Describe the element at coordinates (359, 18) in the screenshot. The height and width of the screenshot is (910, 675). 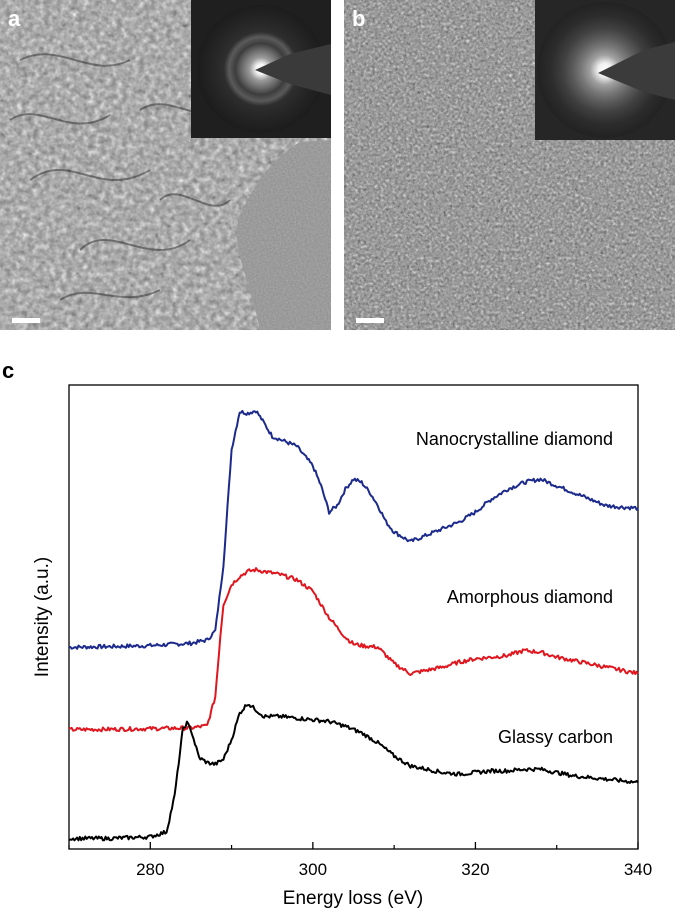
I see `panel-label-b: b` at that location.